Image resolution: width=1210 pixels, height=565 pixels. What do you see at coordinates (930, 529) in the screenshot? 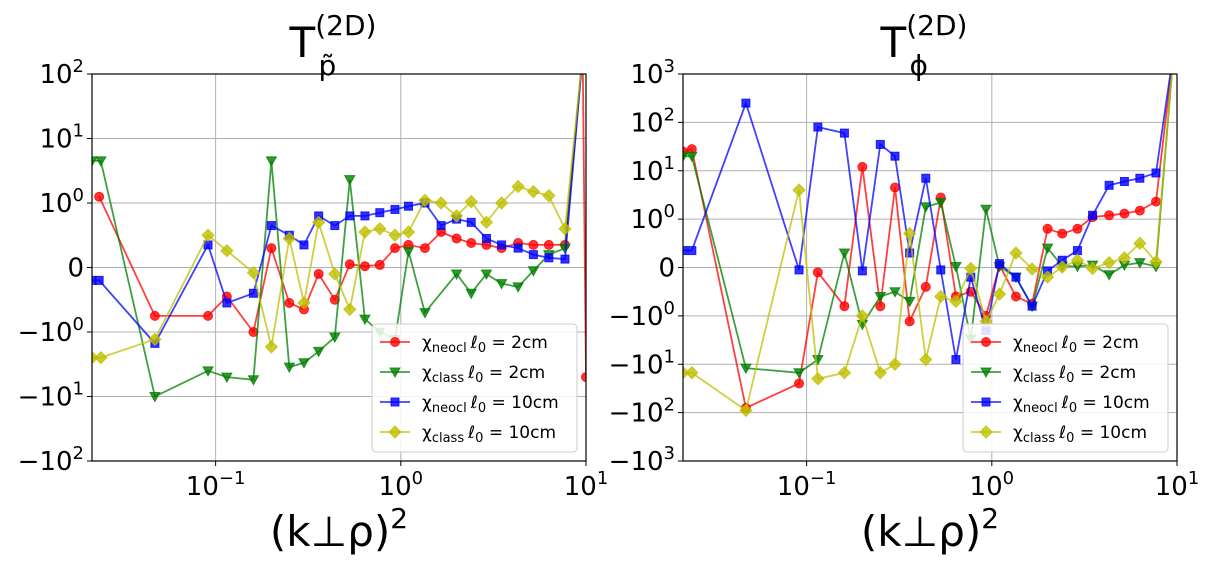
I see `x-axis-label: (k⊥ρ)2` at bounding box center [930, 529].